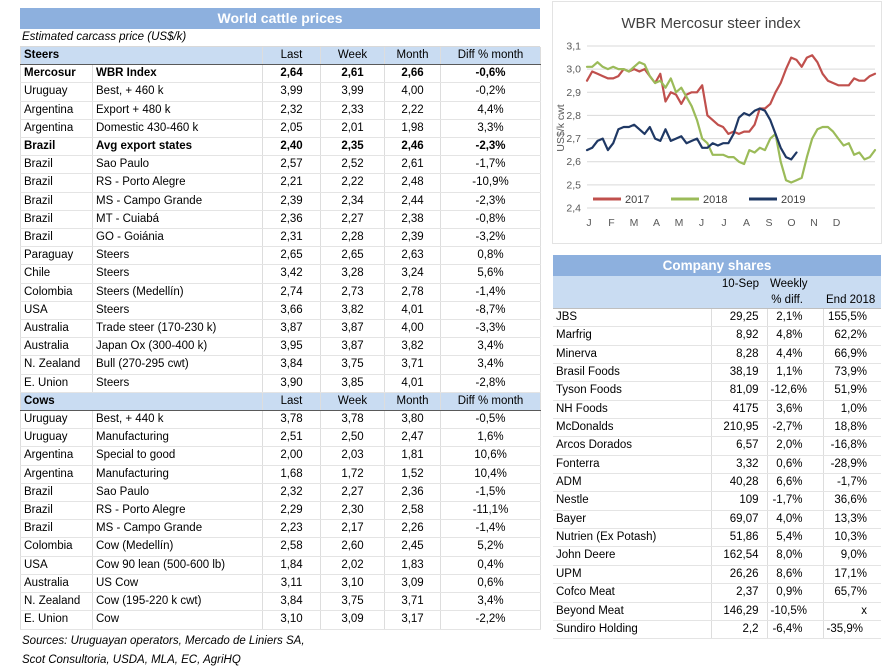  I want to click on legend-label-2017: 2017, so click(637, 200).